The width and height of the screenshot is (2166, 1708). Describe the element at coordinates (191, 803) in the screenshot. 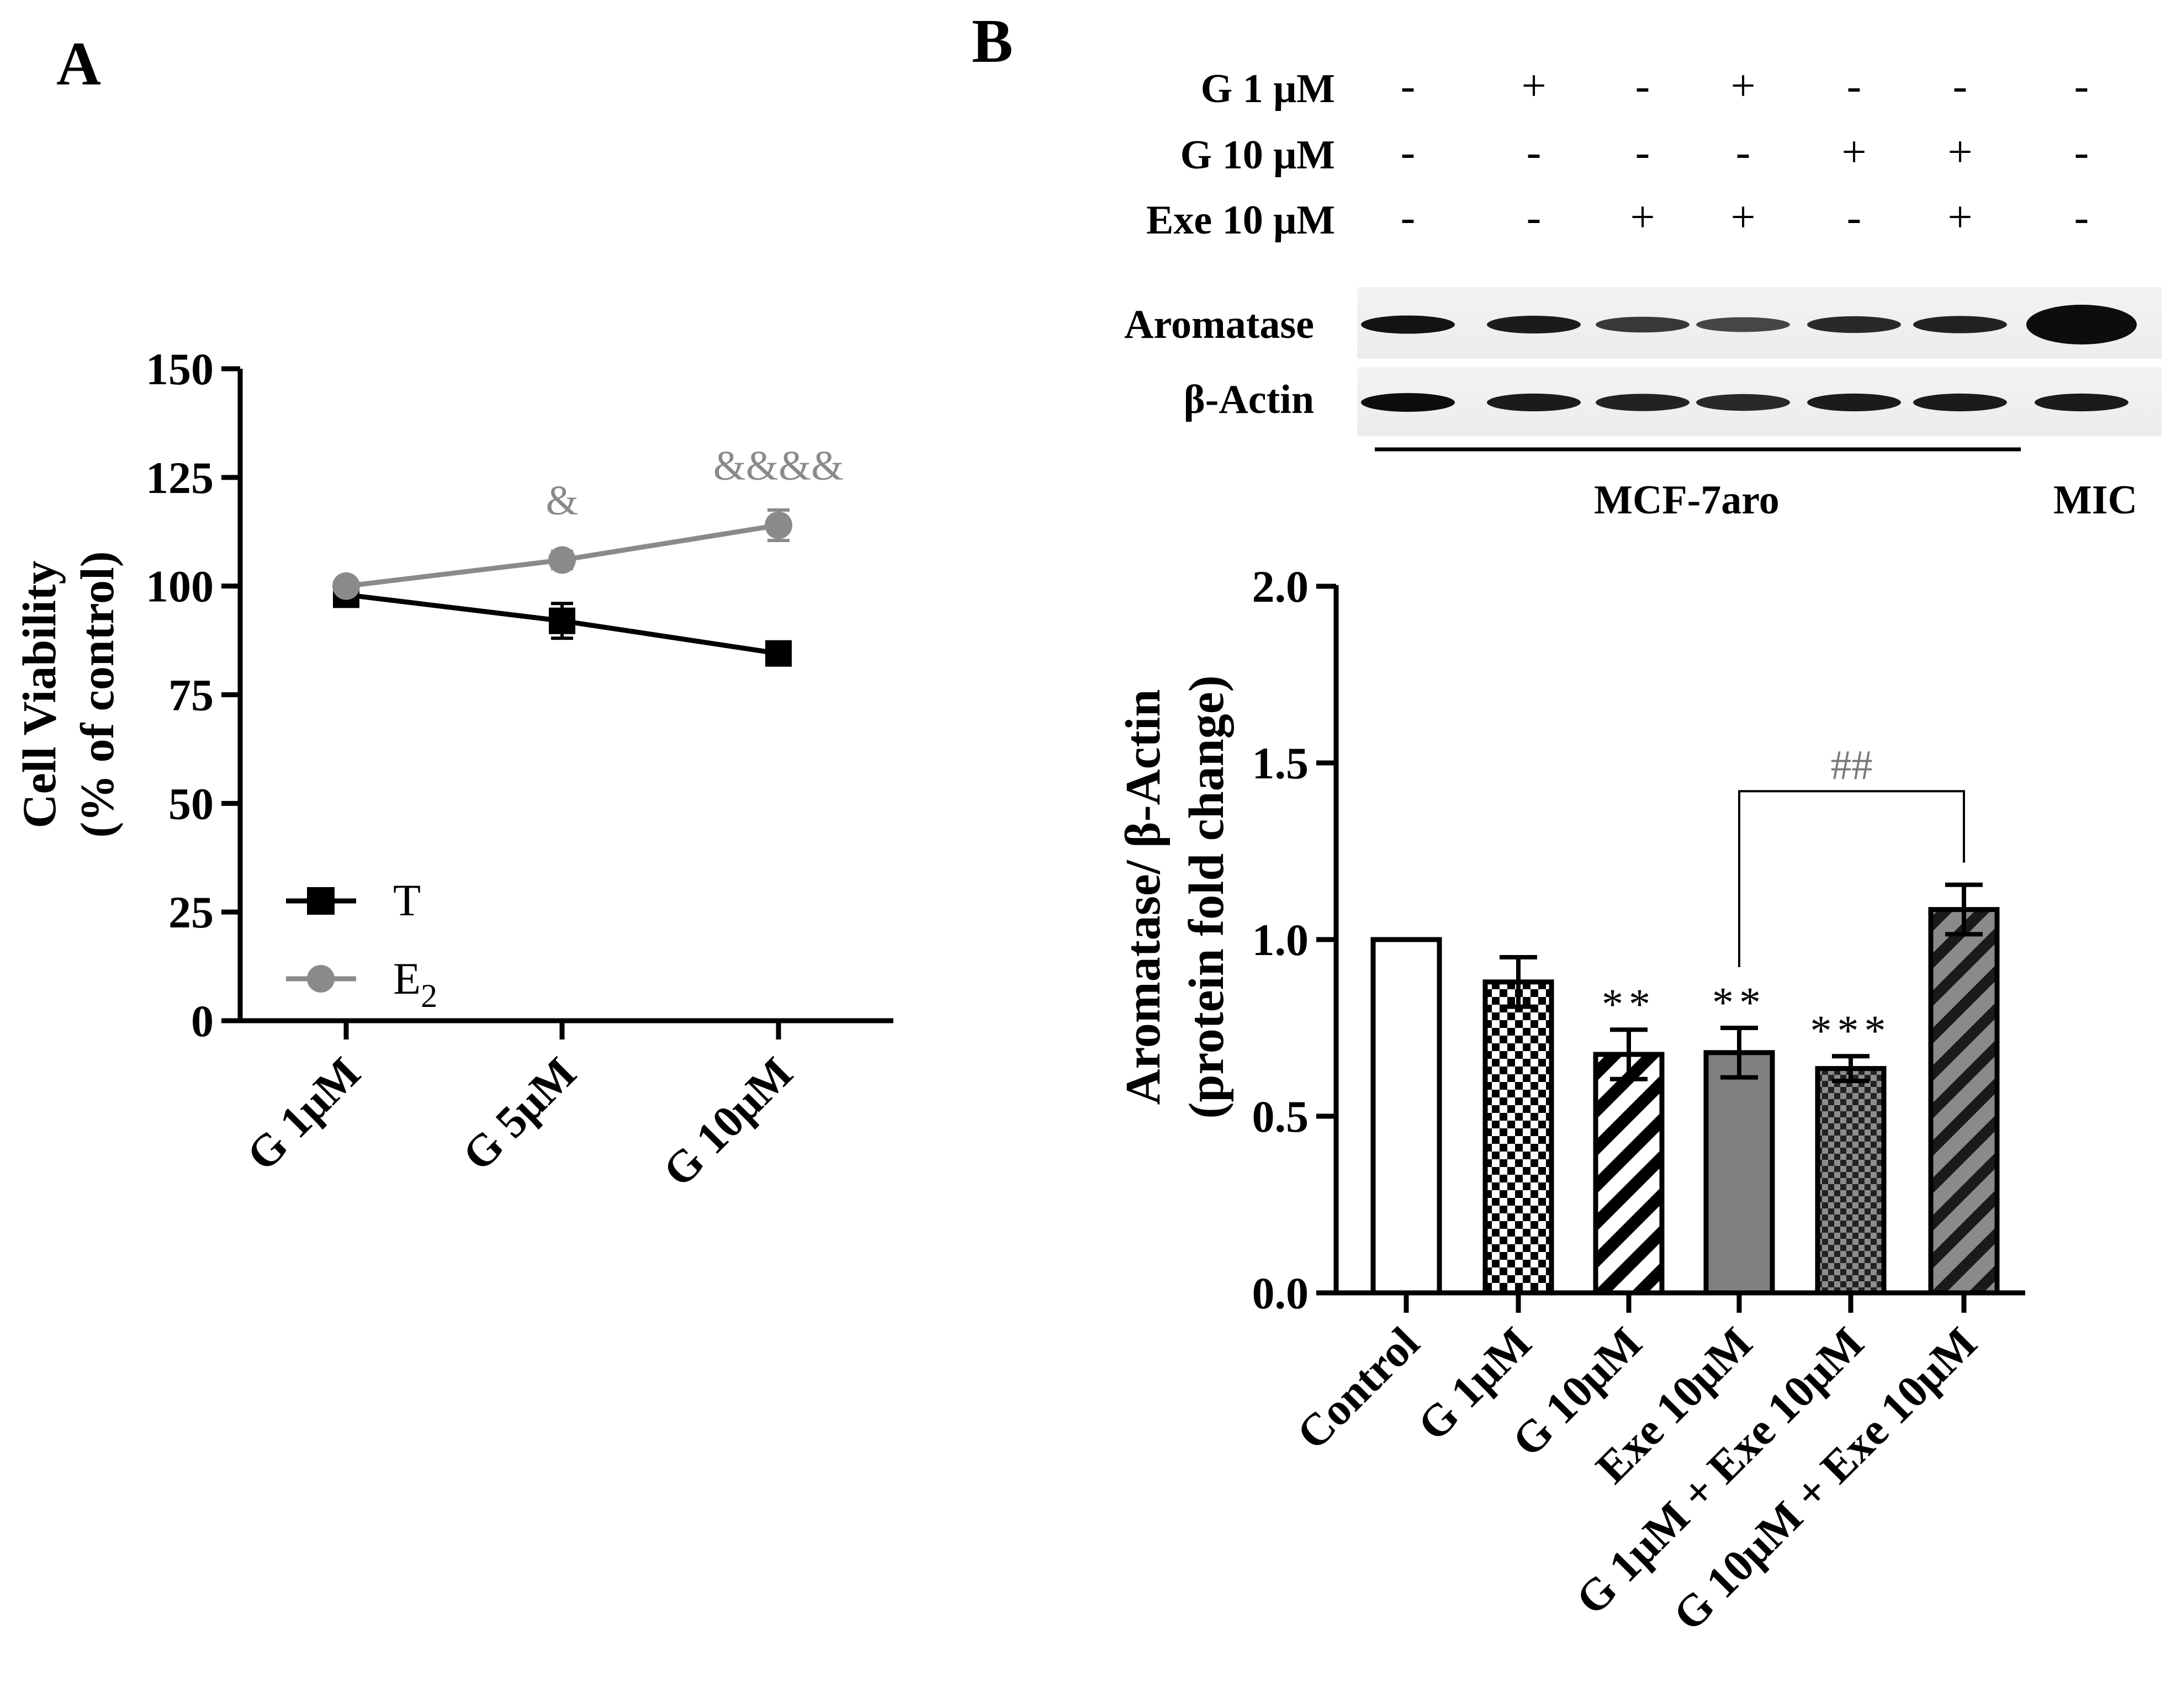

I see `y-tick-label: 50` at that location.